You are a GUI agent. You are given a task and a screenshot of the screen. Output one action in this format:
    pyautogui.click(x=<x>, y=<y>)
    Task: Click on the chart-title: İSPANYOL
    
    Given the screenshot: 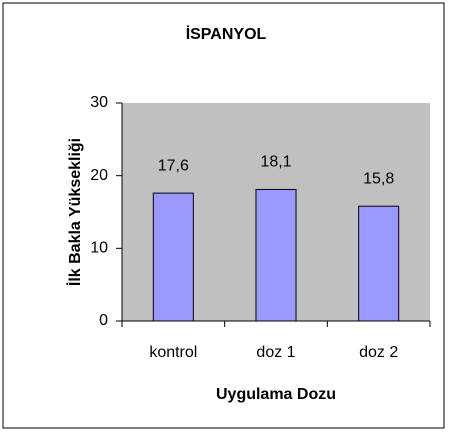 What is the action you would take?
    pyautogui.click(x=226, y=34)
    